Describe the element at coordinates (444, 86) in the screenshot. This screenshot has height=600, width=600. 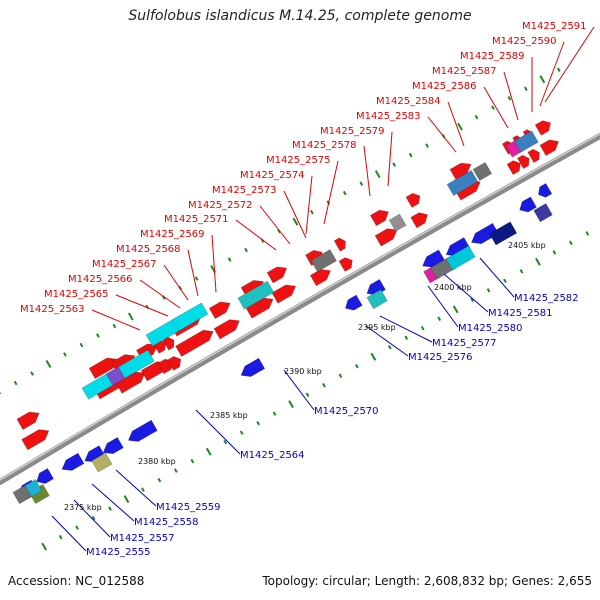
I see `forward-gene-label: M1425_2586` at that location.